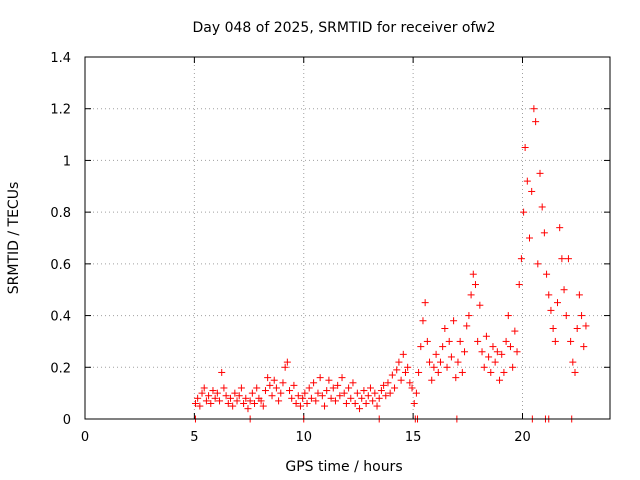 This screenshot has width=640, height=480. Describe the element at coordinates (67, 161) in the screenshot. I see `y-tick-label: 1` at that location.